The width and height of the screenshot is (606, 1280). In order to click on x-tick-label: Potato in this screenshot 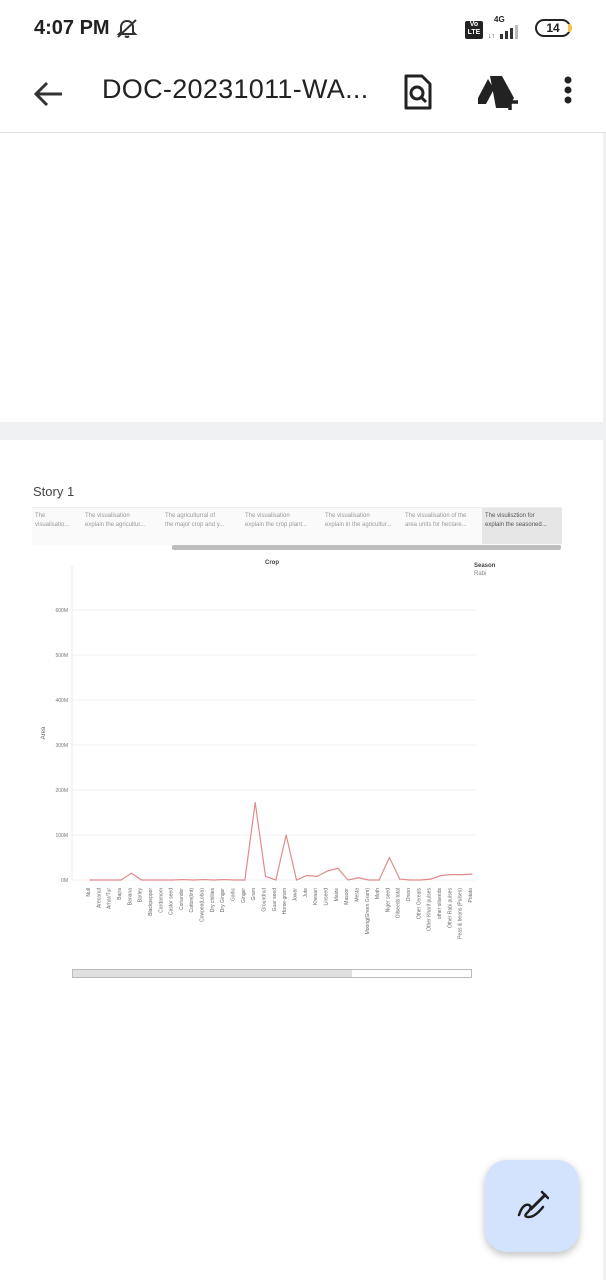, I will do `click(471, 895)`.